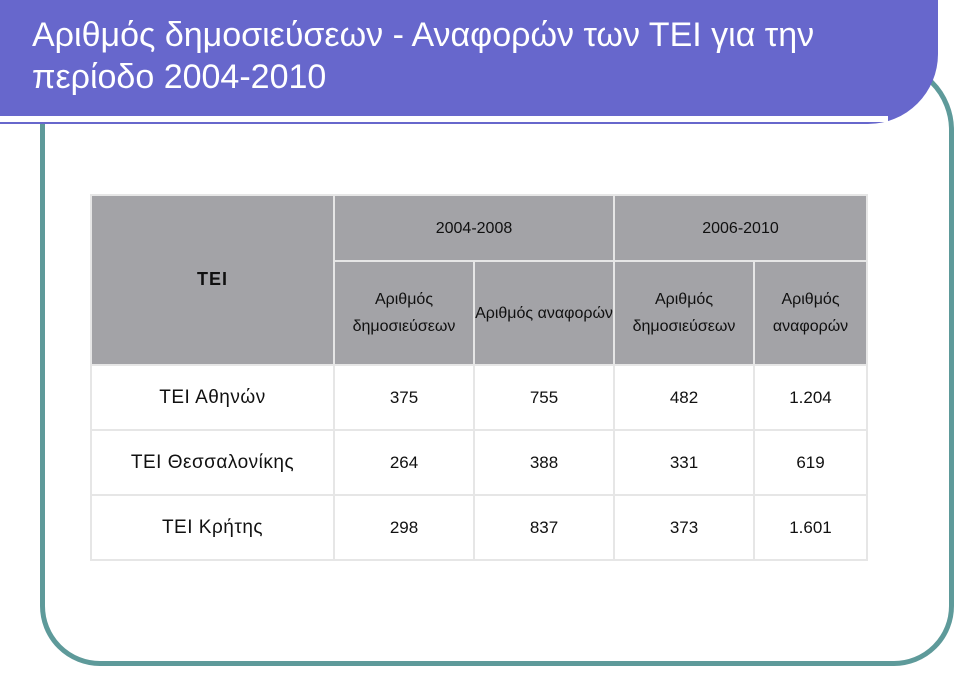 The image size is (960, 676). Describe the element at coordinates (444, 119) in the screenshot. I see `title-divider` at that location.